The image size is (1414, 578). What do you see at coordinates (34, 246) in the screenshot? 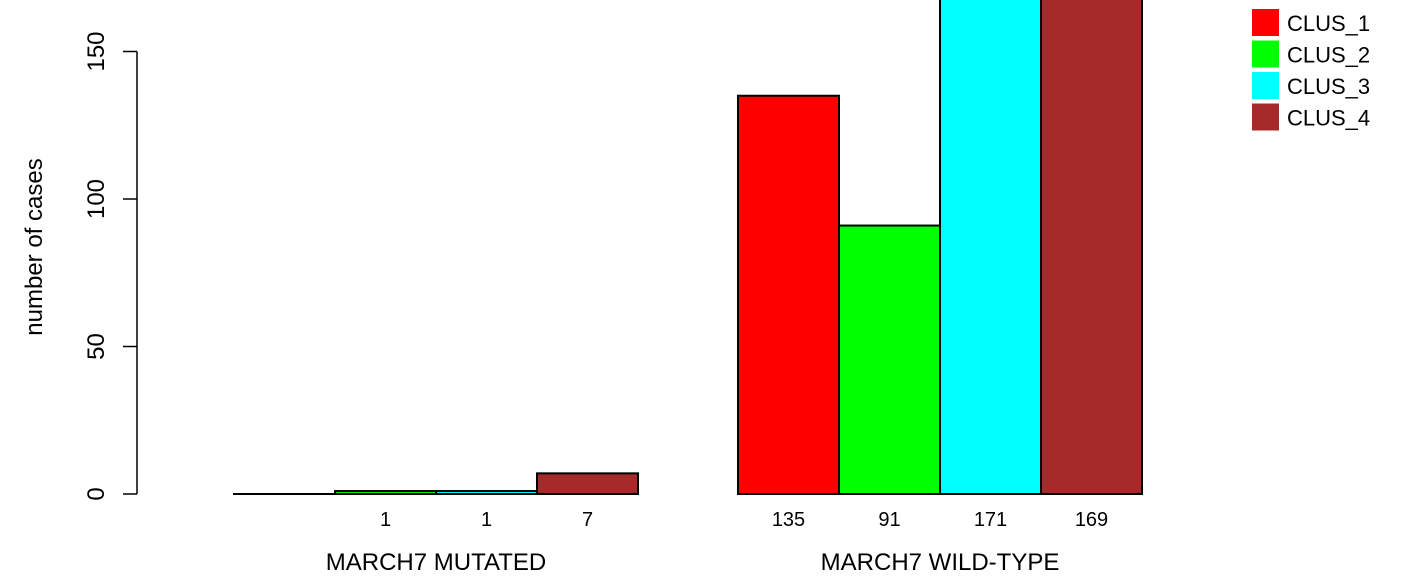
I see `y-axis-label: number of cases` at bounding box center [34, 246].